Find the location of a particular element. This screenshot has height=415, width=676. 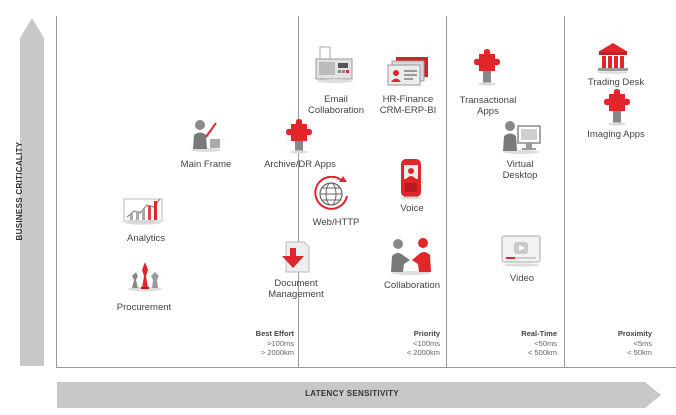

zone-title: Real-Time is located at coordinates (539, 333).